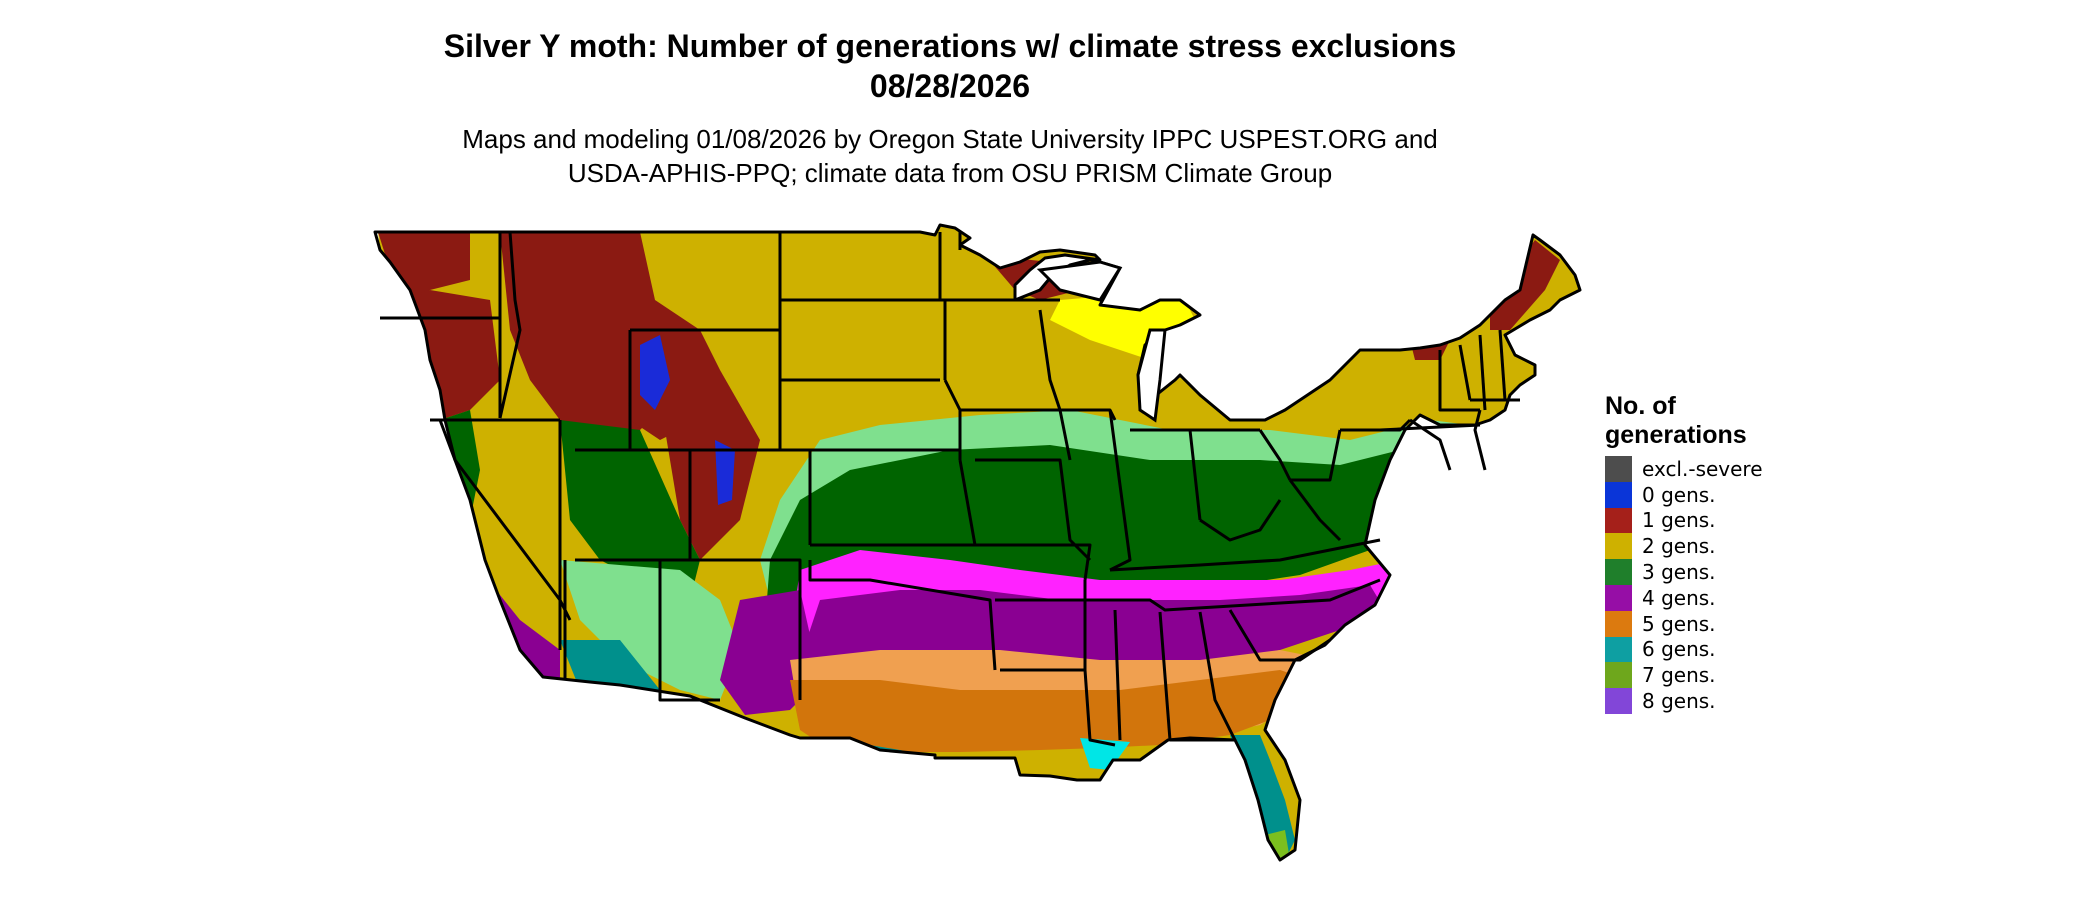 The image size is (2100, 900). I want to click on legend-title-line-2: generations, so click(1676, 435).